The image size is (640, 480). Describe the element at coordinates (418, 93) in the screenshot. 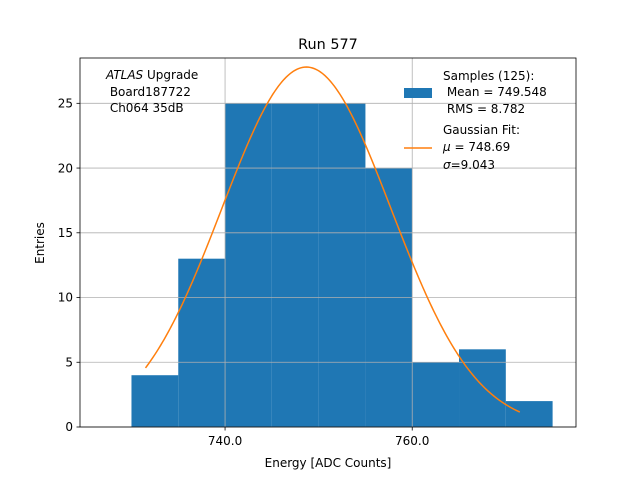

I see `legend-histogram-swatch` at that location.